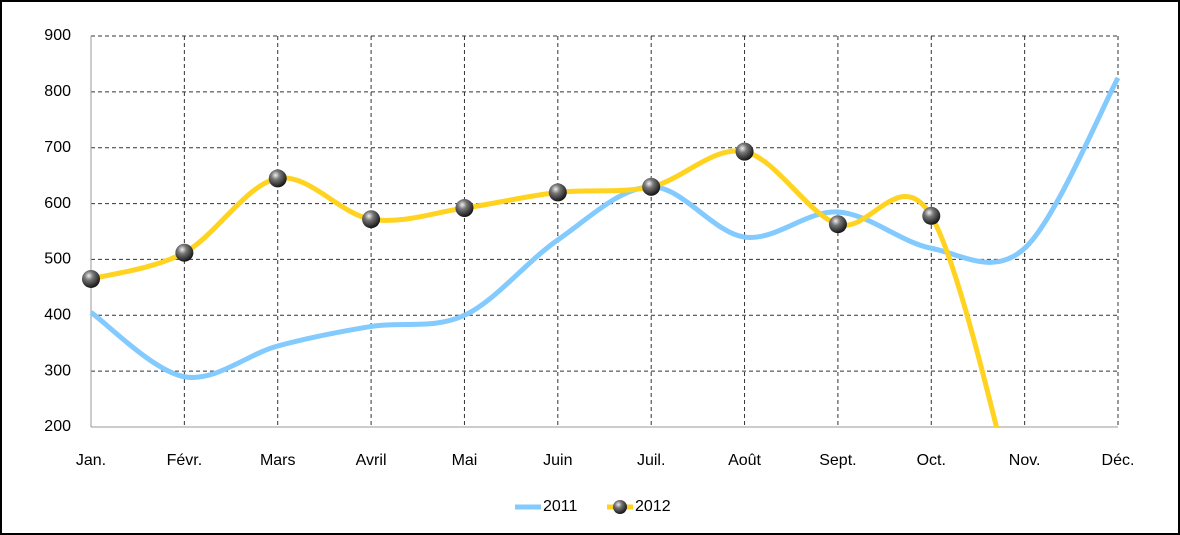  I want to click on y-tick-label: 200, so click(57, 426).